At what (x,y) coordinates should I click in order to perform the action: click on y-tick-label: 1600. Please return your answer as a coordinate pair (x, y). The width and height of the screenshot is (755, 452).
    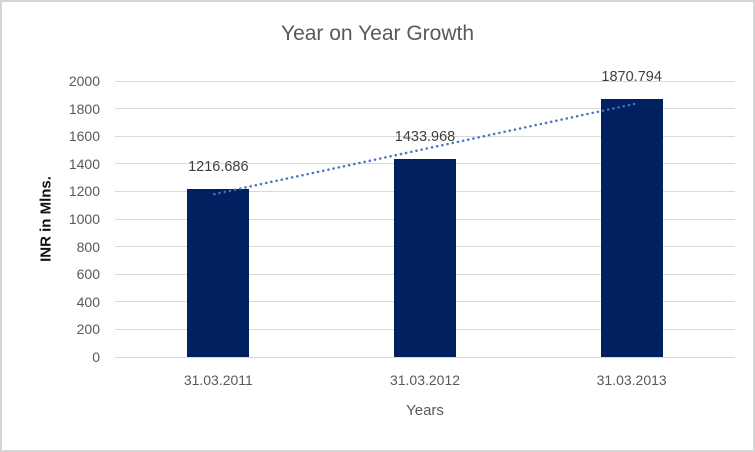
    Looking at the image, I should click on (84, 136).